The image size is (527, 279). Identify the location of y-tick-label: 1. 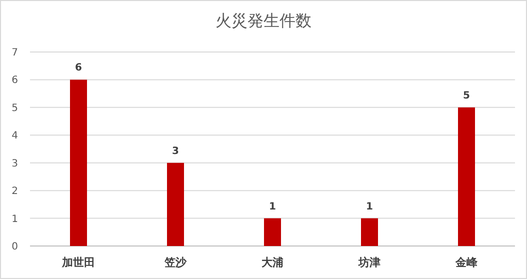
(15, 219).